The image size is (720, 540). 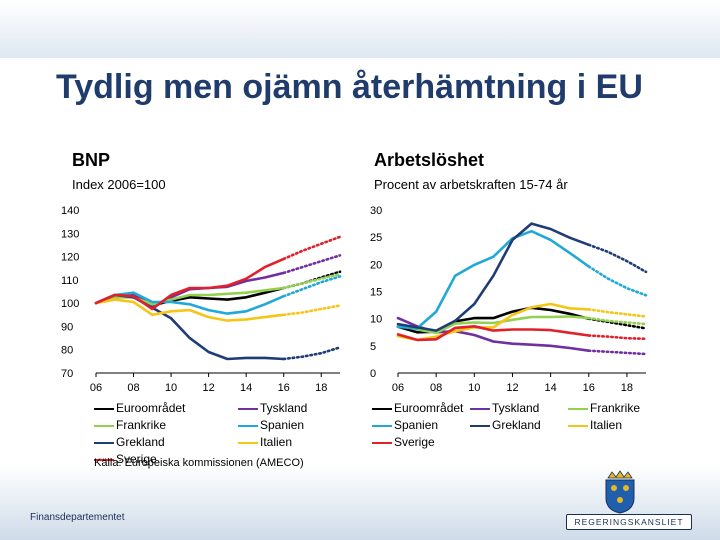 What do you see at coordinates (398, 388) in the screenshot?
I see `arbetsloshet-x-tick-label: 06` at bounding box center [398, 388].